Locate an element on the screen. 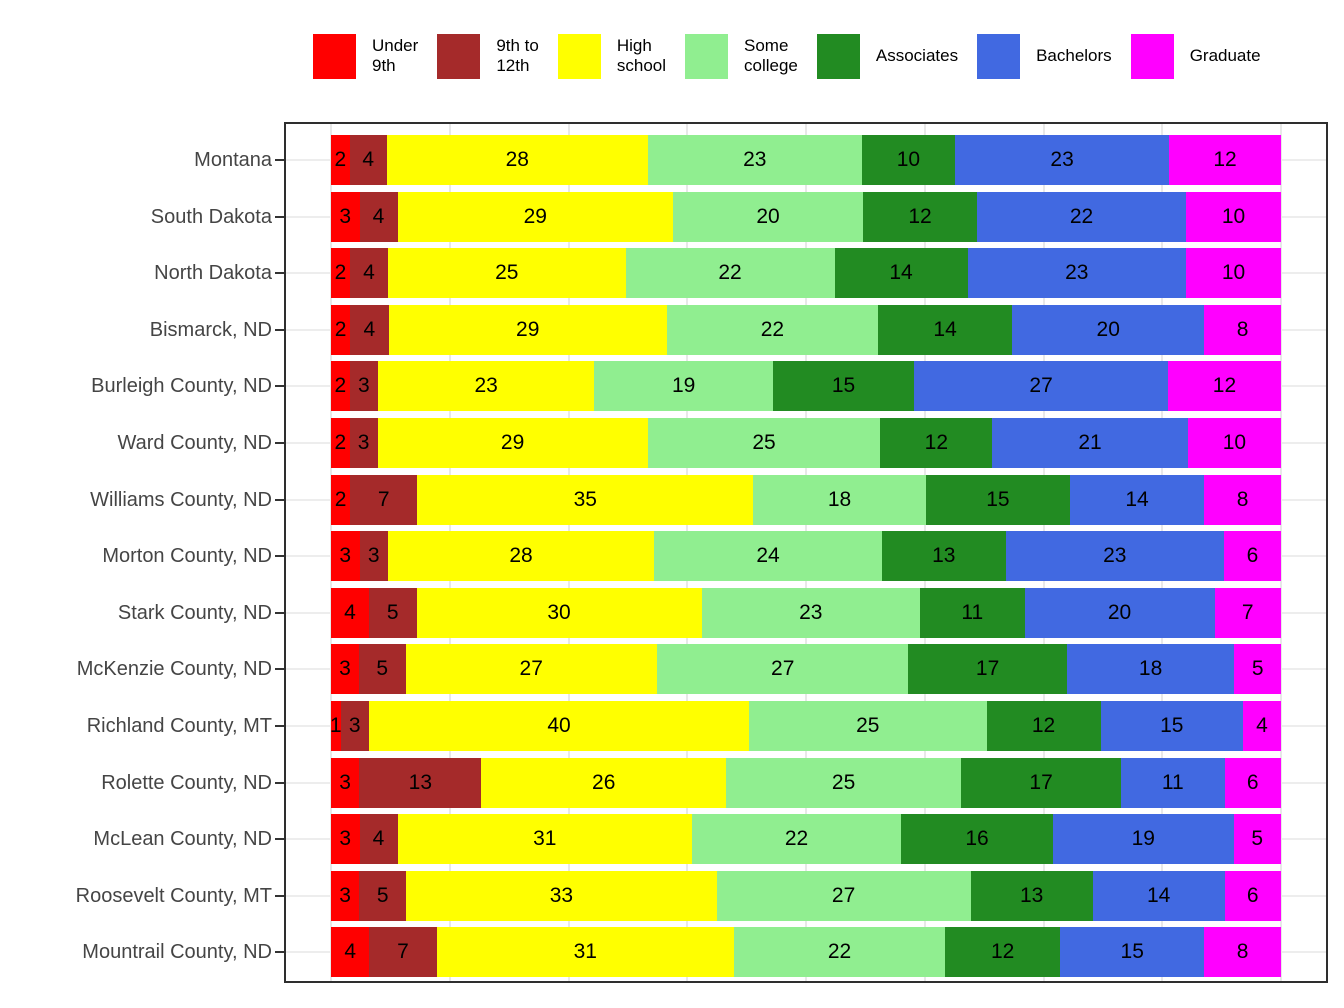 Image resolution: width=1344 pixels, height=1008 pixels. legend-label: High school is located at coordinates (641, 55).